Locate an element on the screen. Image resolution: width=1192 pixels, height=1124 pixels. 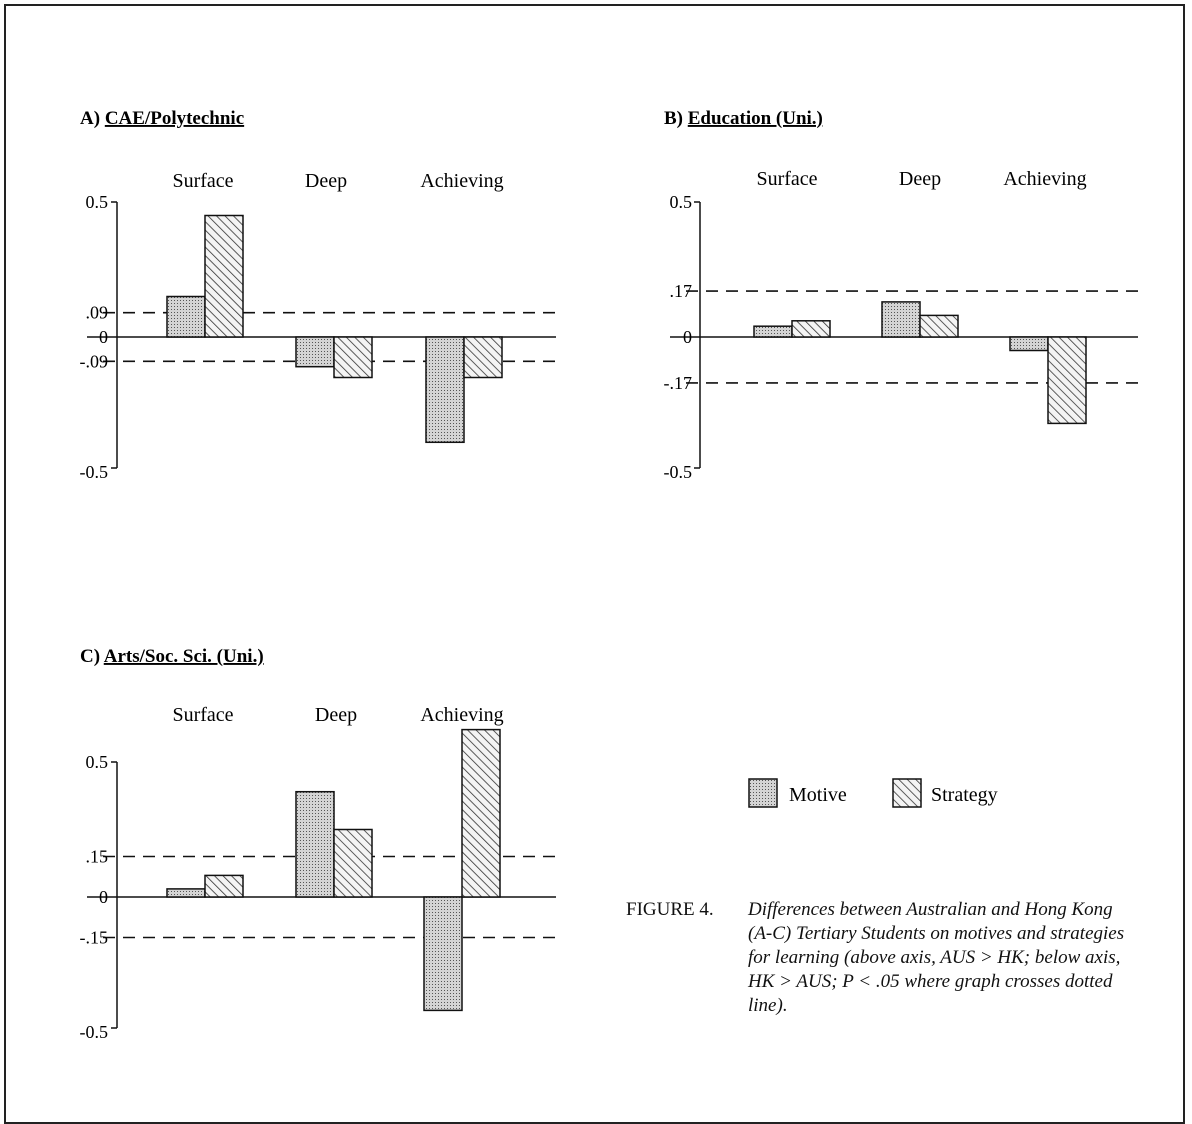
y-tick-label: -.15 is located at coordinates (94, 938).